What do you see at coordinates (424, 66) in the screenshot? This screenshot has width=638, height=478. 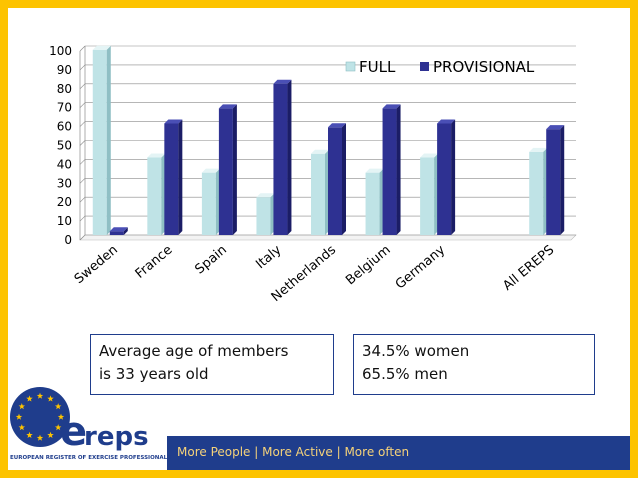 I see `legend-swatch-provisional` at bounding box center [424, 66].